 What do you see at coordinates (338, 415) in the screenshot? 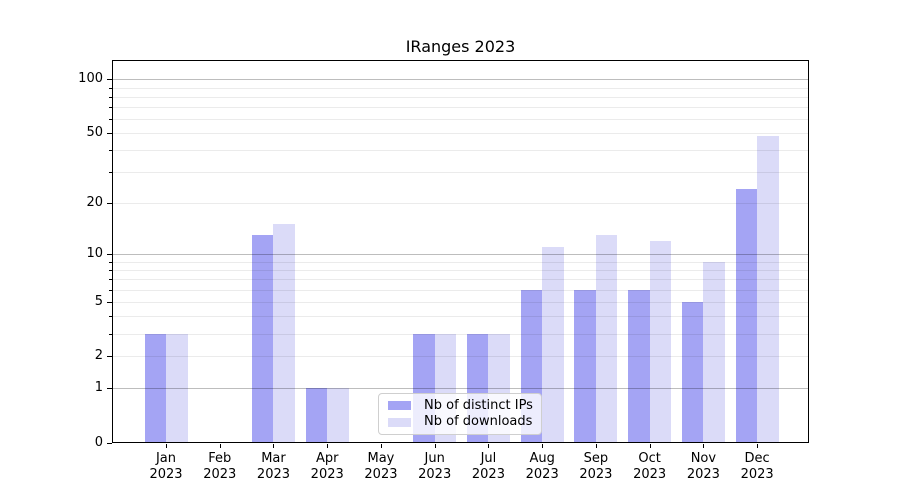
I see `bar-downloads-apr` at bounding box center [338, 415].